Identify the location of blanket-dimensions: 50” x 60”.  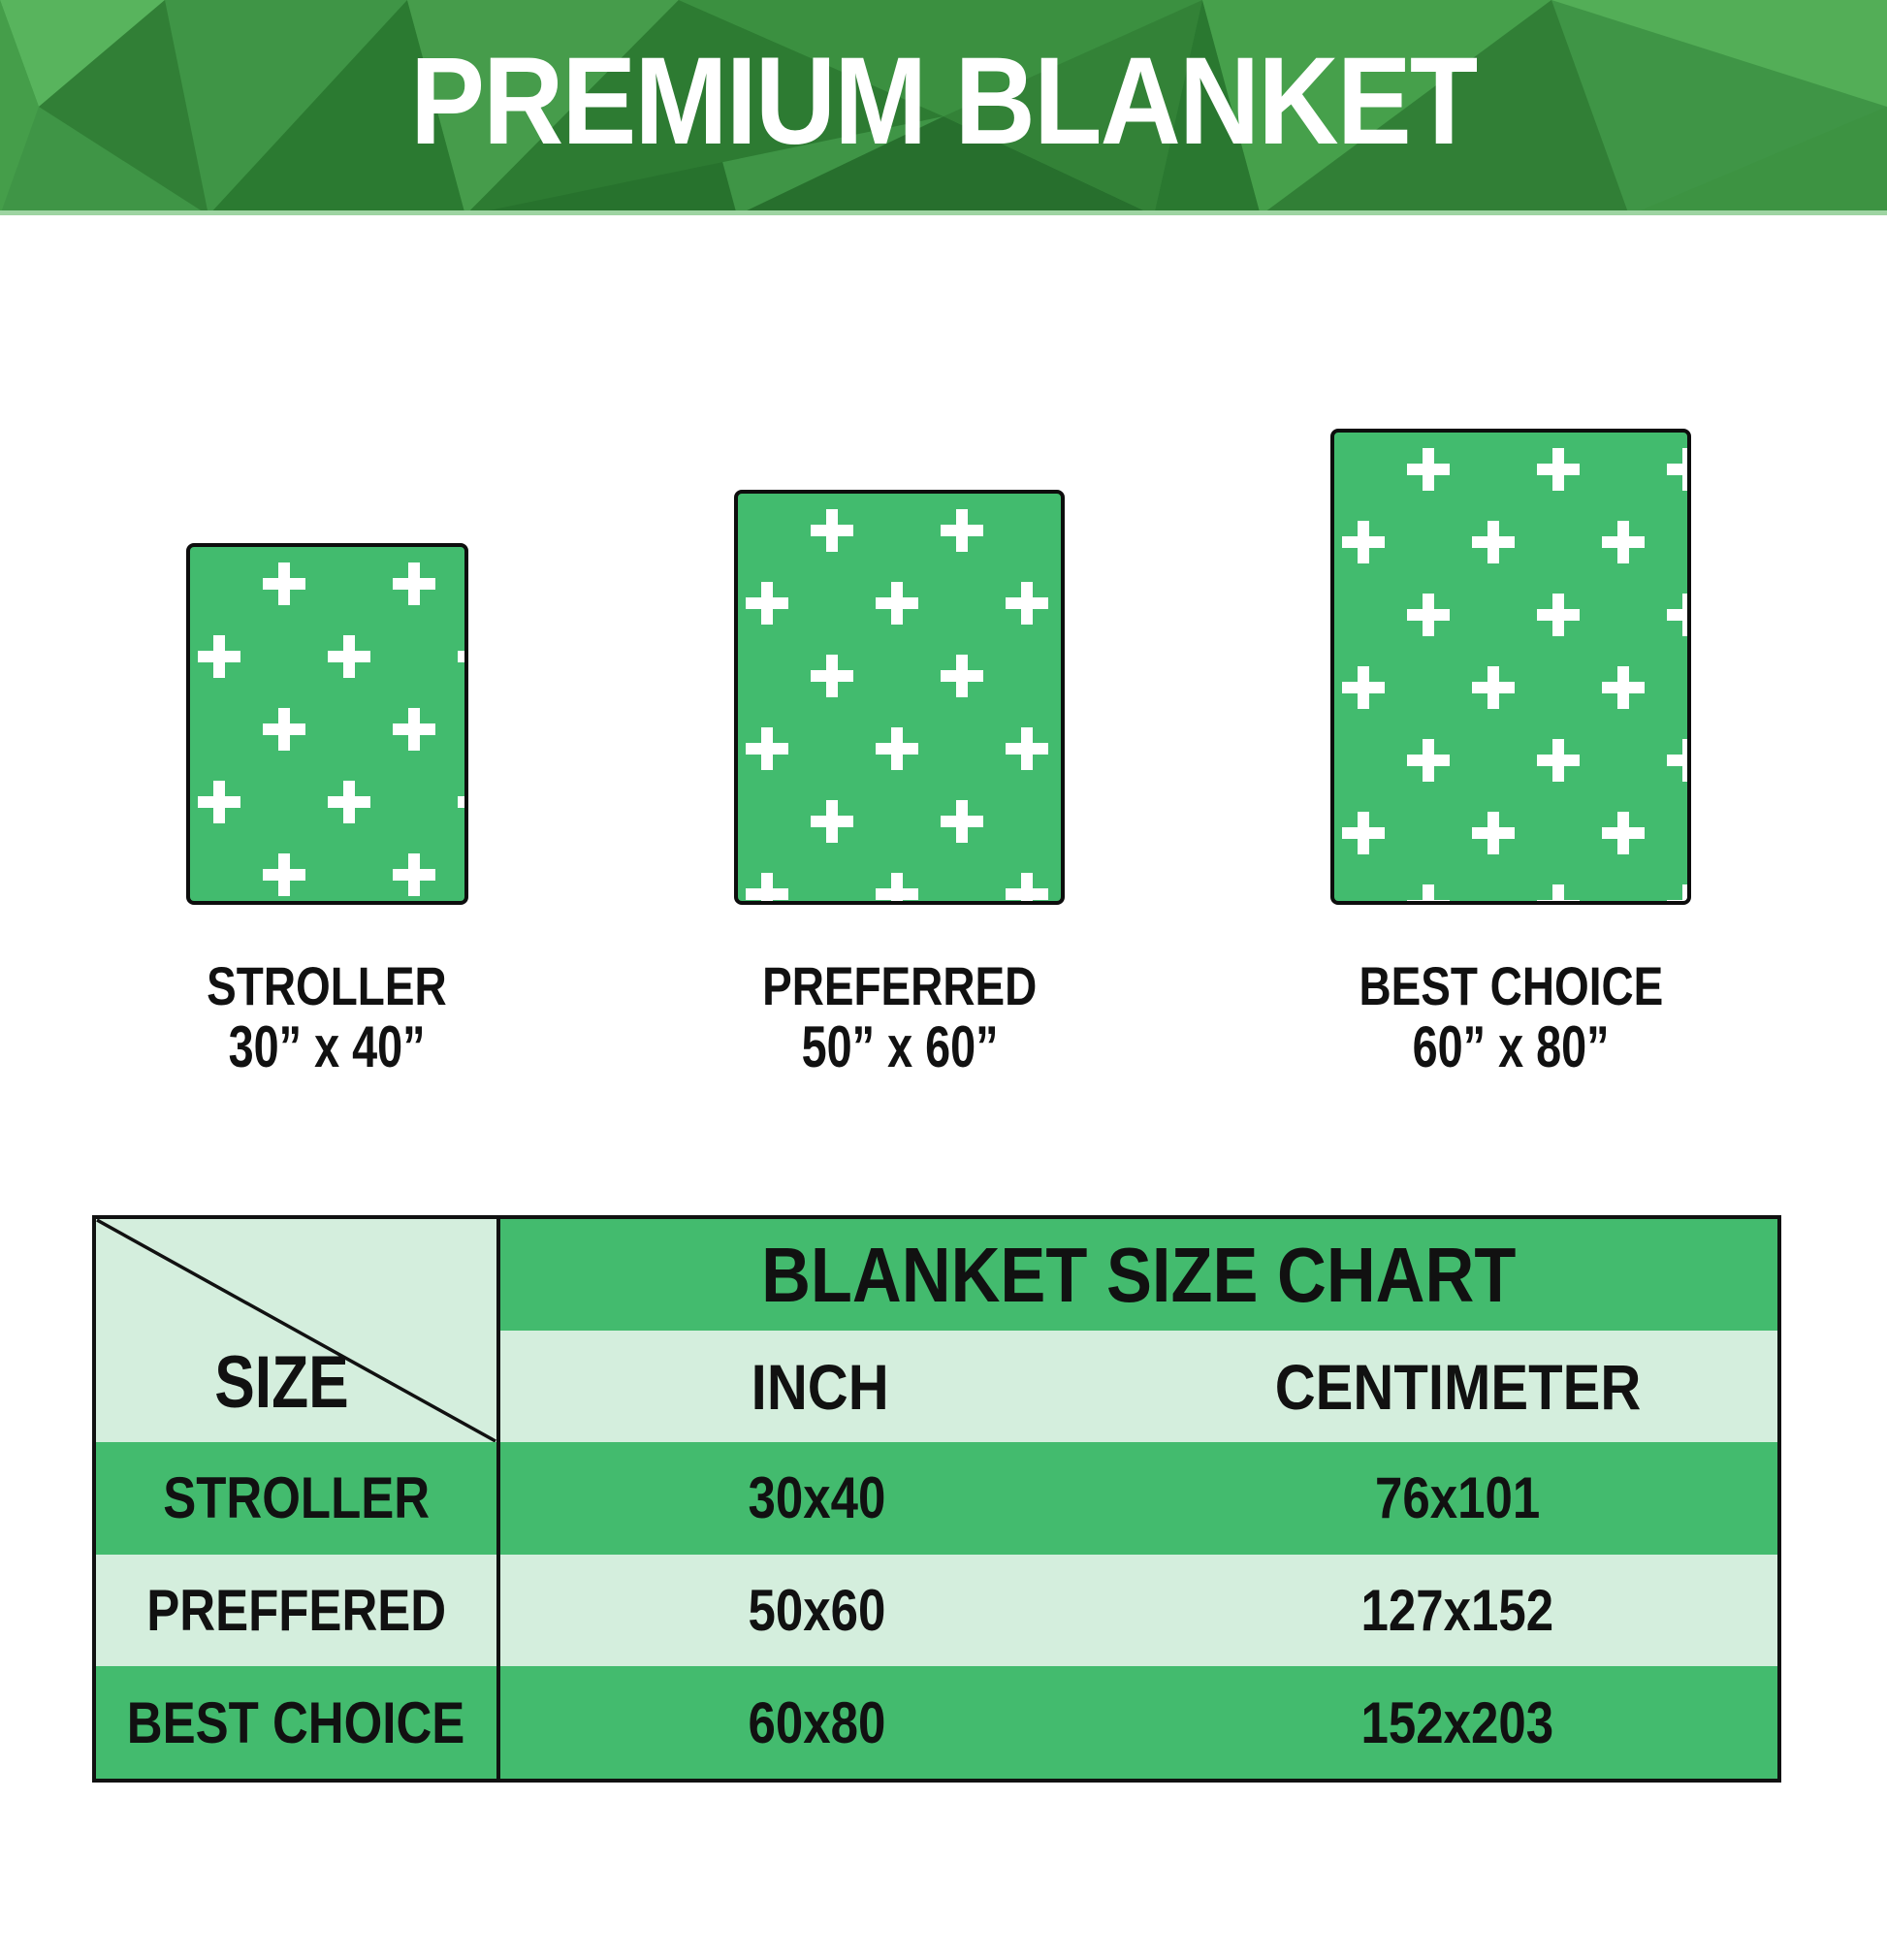
(900, 1046).